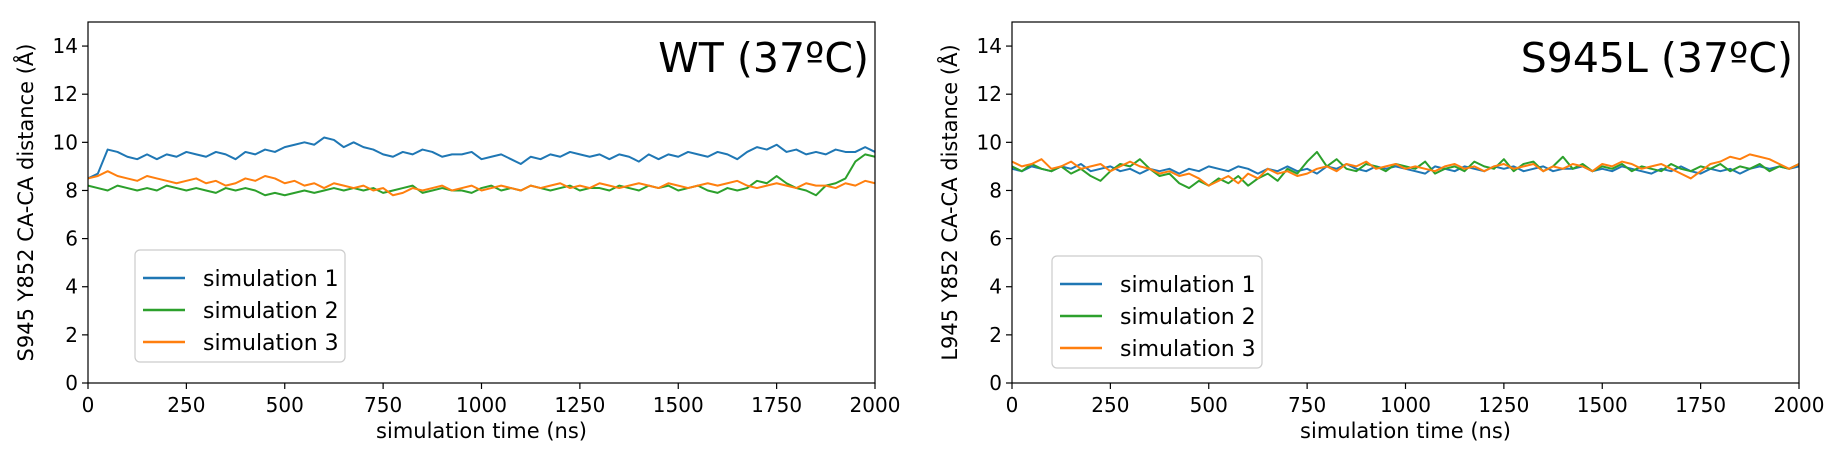 The width and height of the screenshot is (1840, 460). What do you see at coordinates (763, 58) in the screenshot?
I see `panel-title: WT (37ºC)` at bounding box center [763, 58].